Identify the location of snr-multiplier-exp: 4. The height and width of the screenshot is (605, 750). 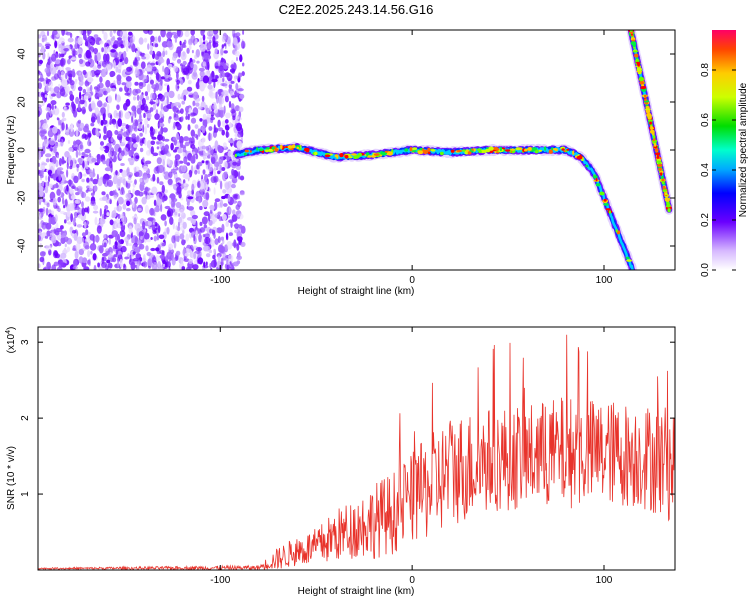
(8, 332).